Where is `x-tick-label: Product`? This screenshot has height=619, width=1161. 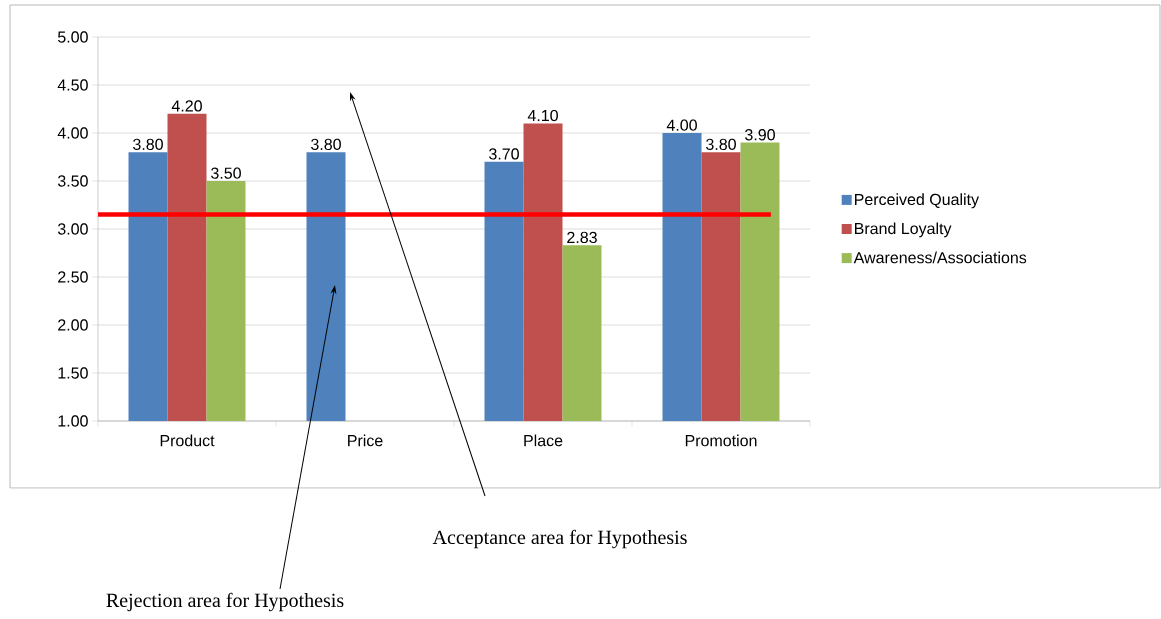
x-tick-label: Product is located at coordinates (187, 440).